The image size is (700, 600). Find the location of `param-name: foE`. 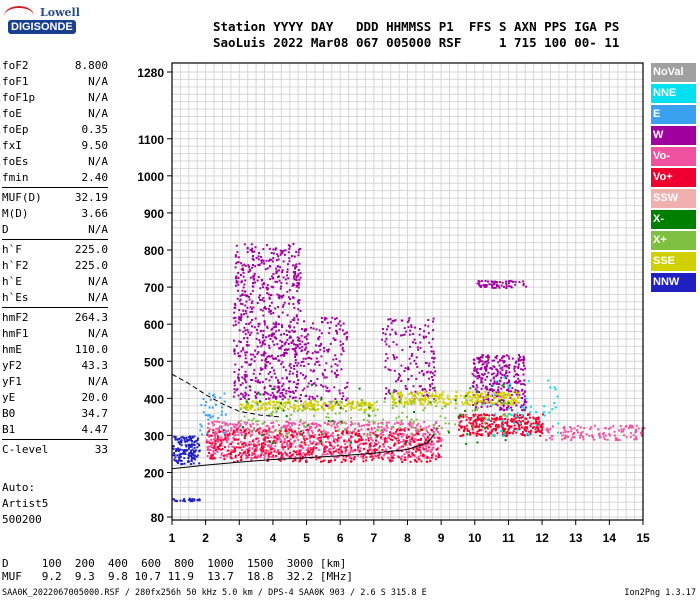

param-name: foE is located at coordinates (12, 113).